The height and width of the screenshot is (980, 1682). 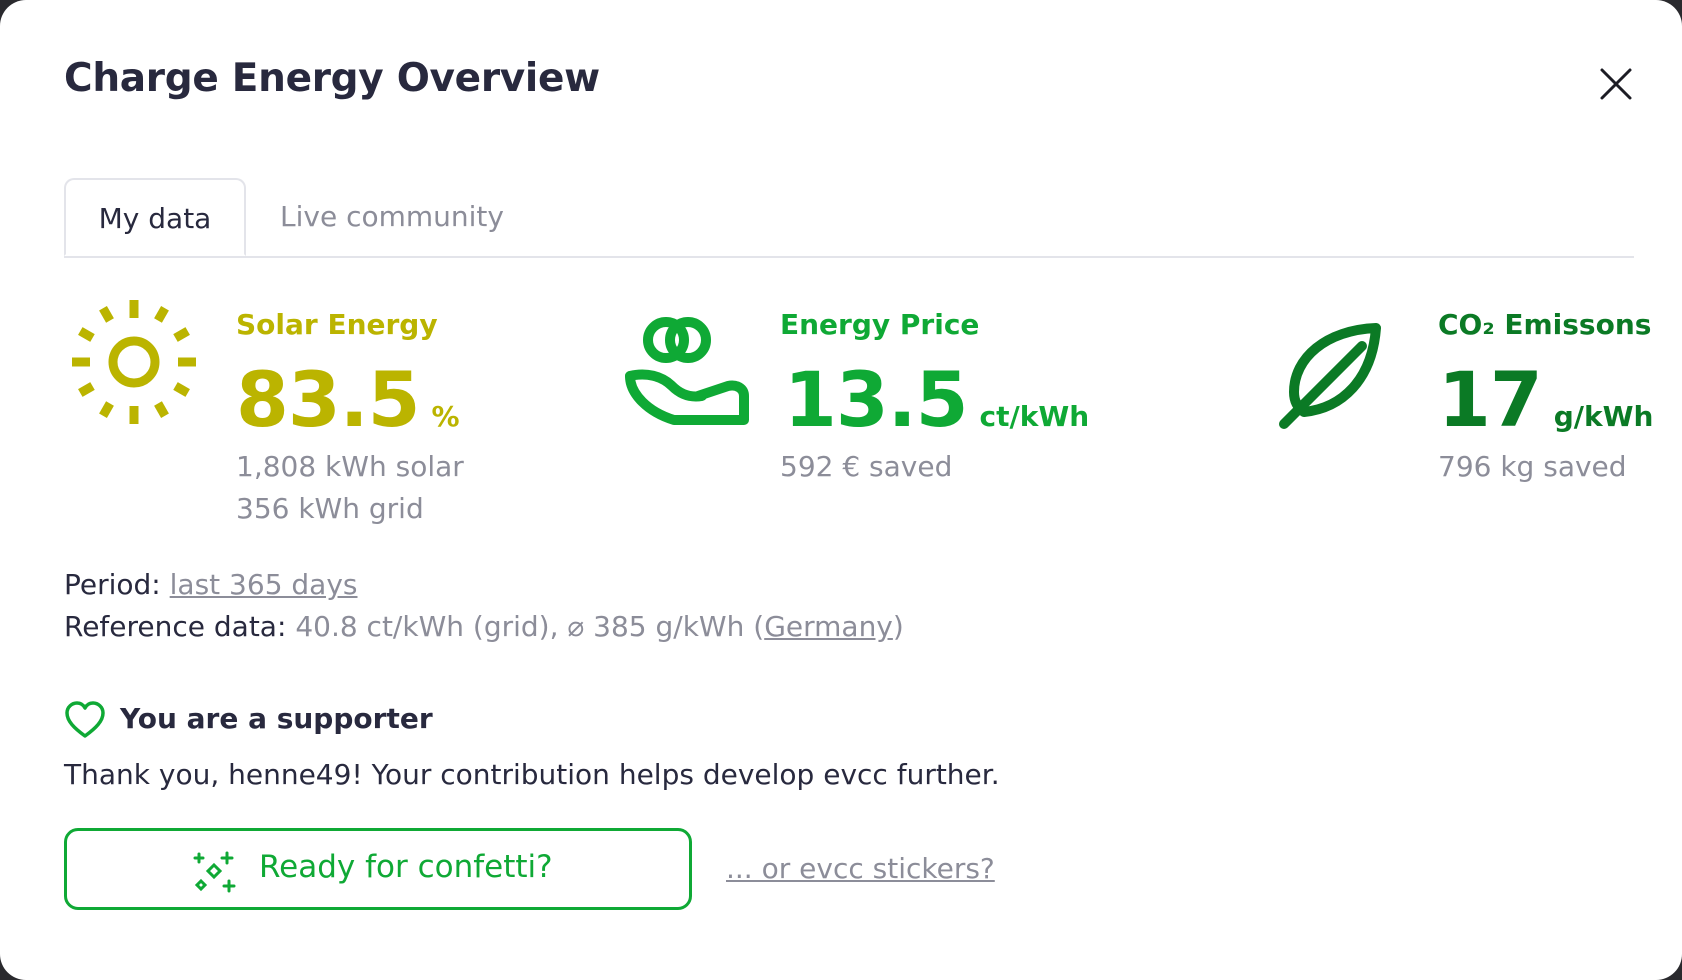 What do you see at coordinates (1034, 416) in the screenshot?
I see `energy-price-unit: ct/kWh` at bounding box center [1034, 416].